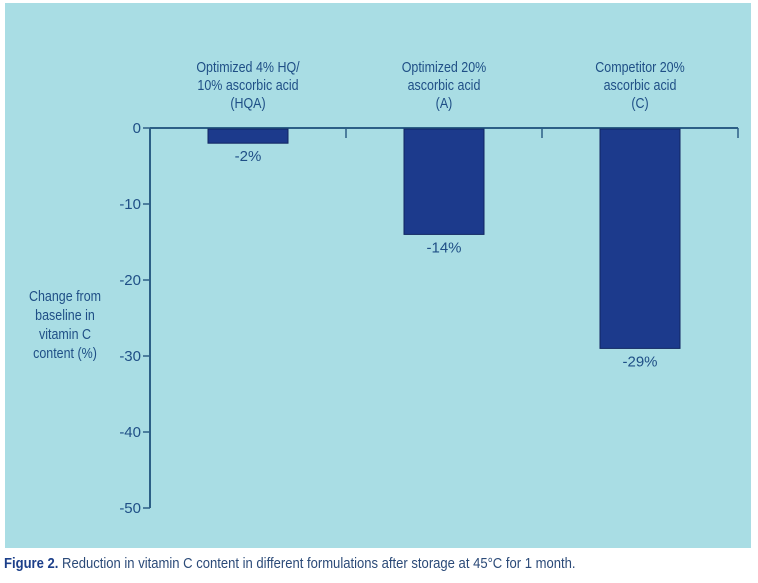 This screenshot has height=583, width=758. What do you see at coordinates (640, 104) in the screenshot?
I see `category-label-line: (C)` at bounding box center [640, 104].